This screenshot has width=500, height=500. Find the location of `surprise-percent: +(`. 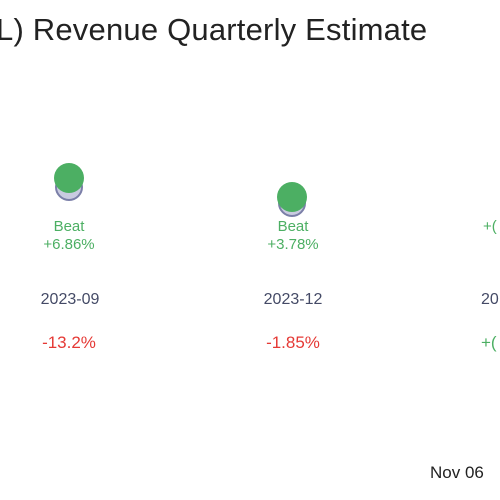

surprise-percent: +( is located at coordinates (490, 226).